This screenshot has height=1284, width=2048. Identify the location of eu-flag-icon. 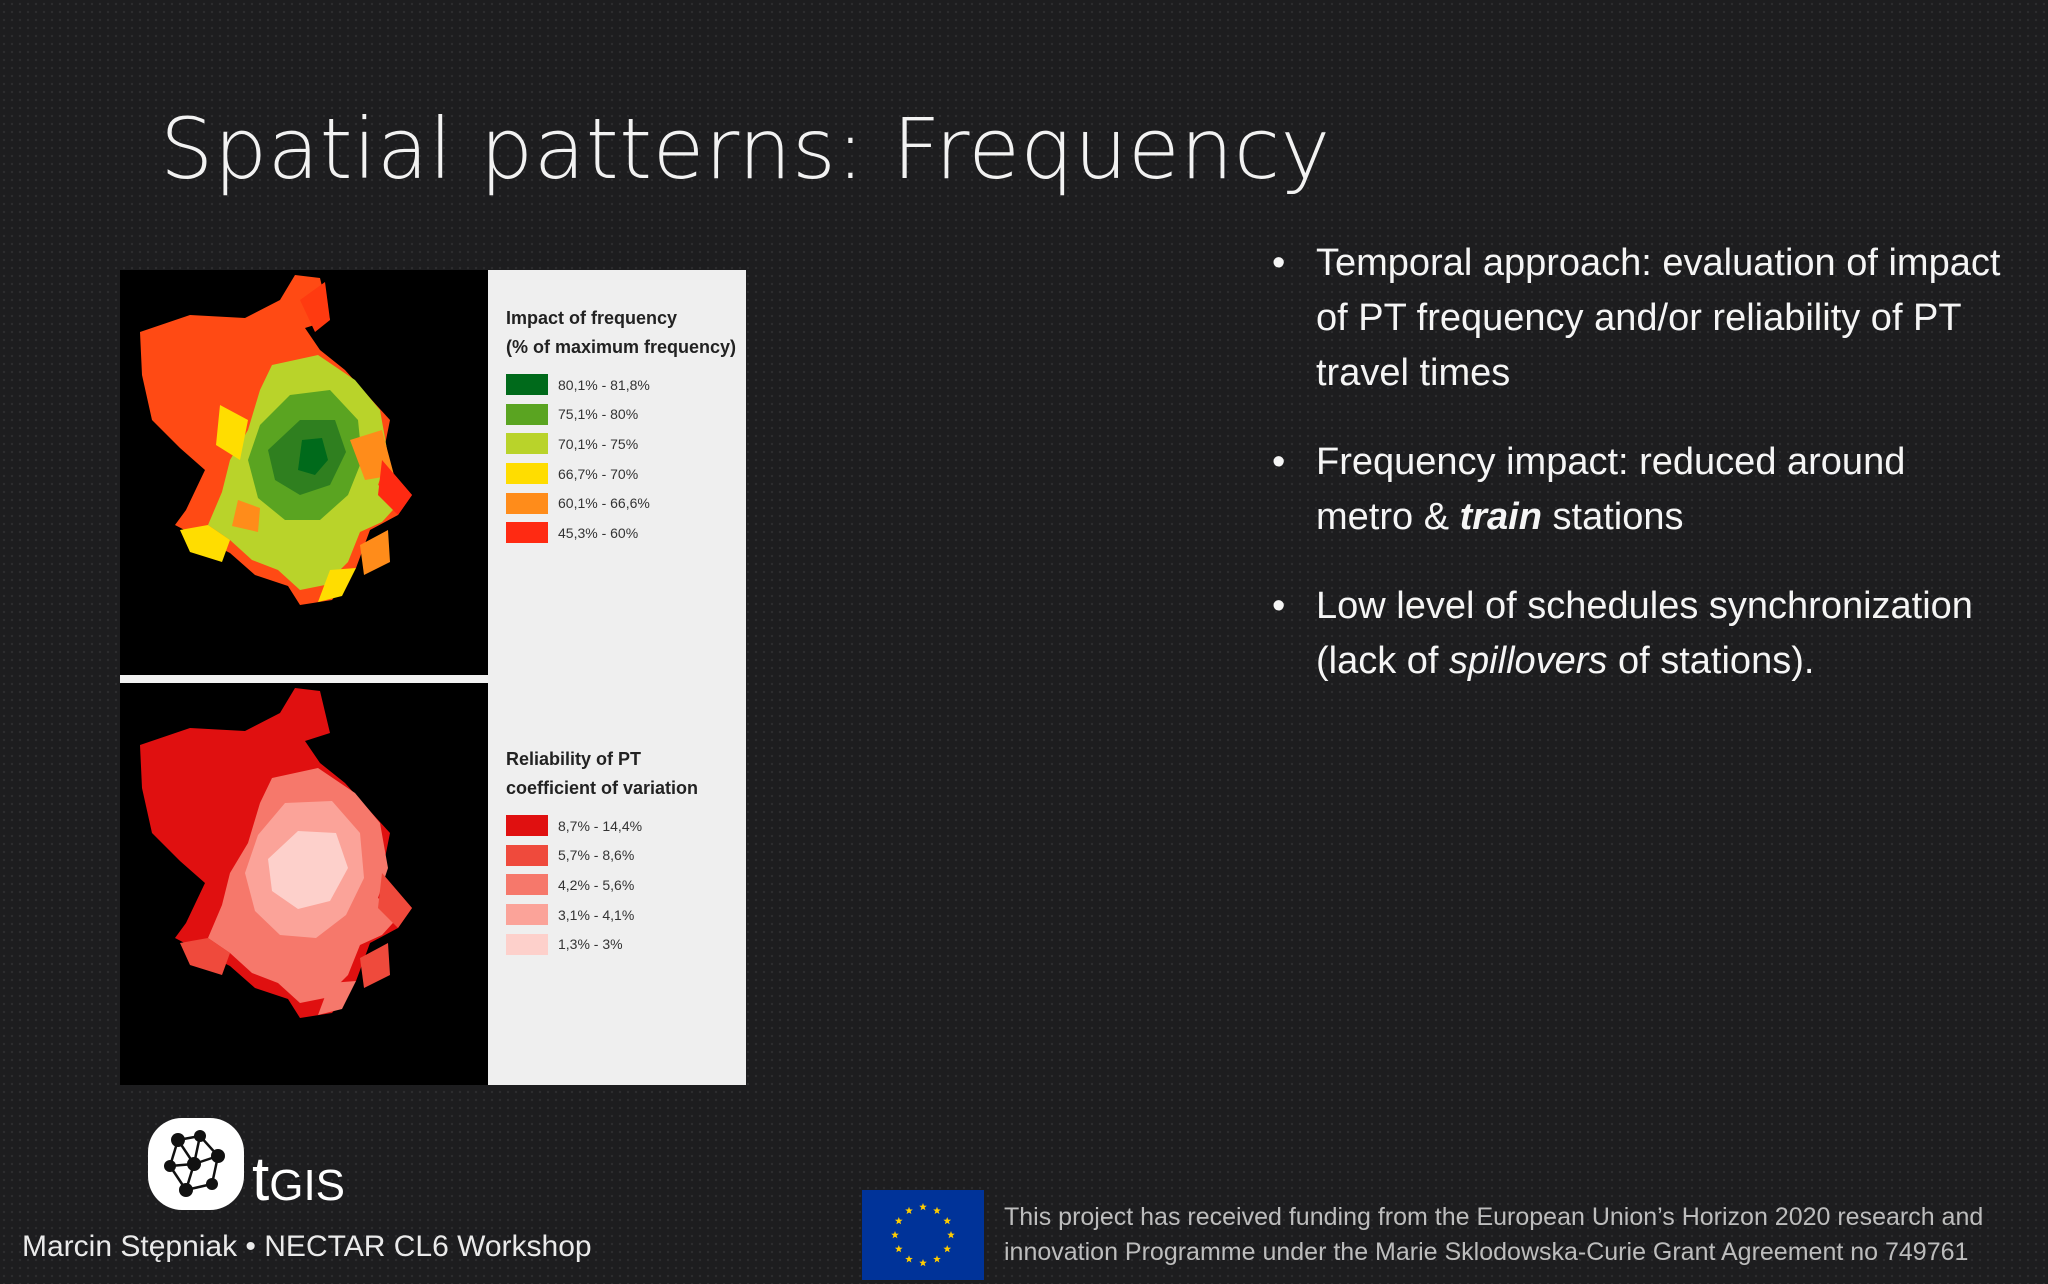
(923, 1235).